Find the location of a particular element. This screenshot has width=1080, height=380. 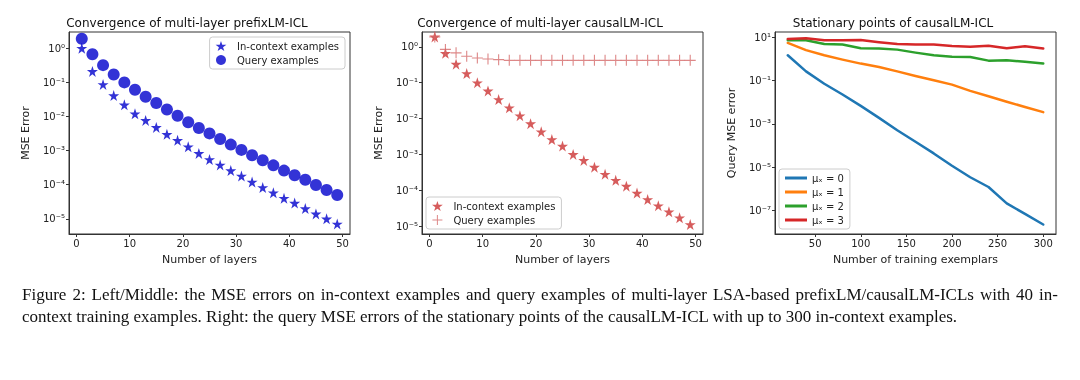

x-tick-label: 150 is located at coordinates (906, 243).